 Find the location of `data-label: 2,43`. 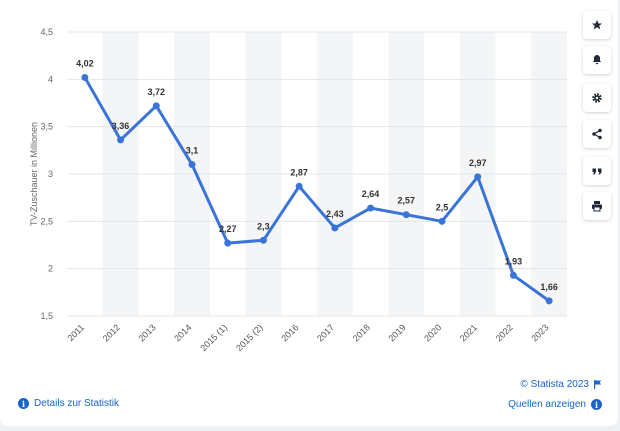

data-label: 2,43 is located at coordinates (335, 214).